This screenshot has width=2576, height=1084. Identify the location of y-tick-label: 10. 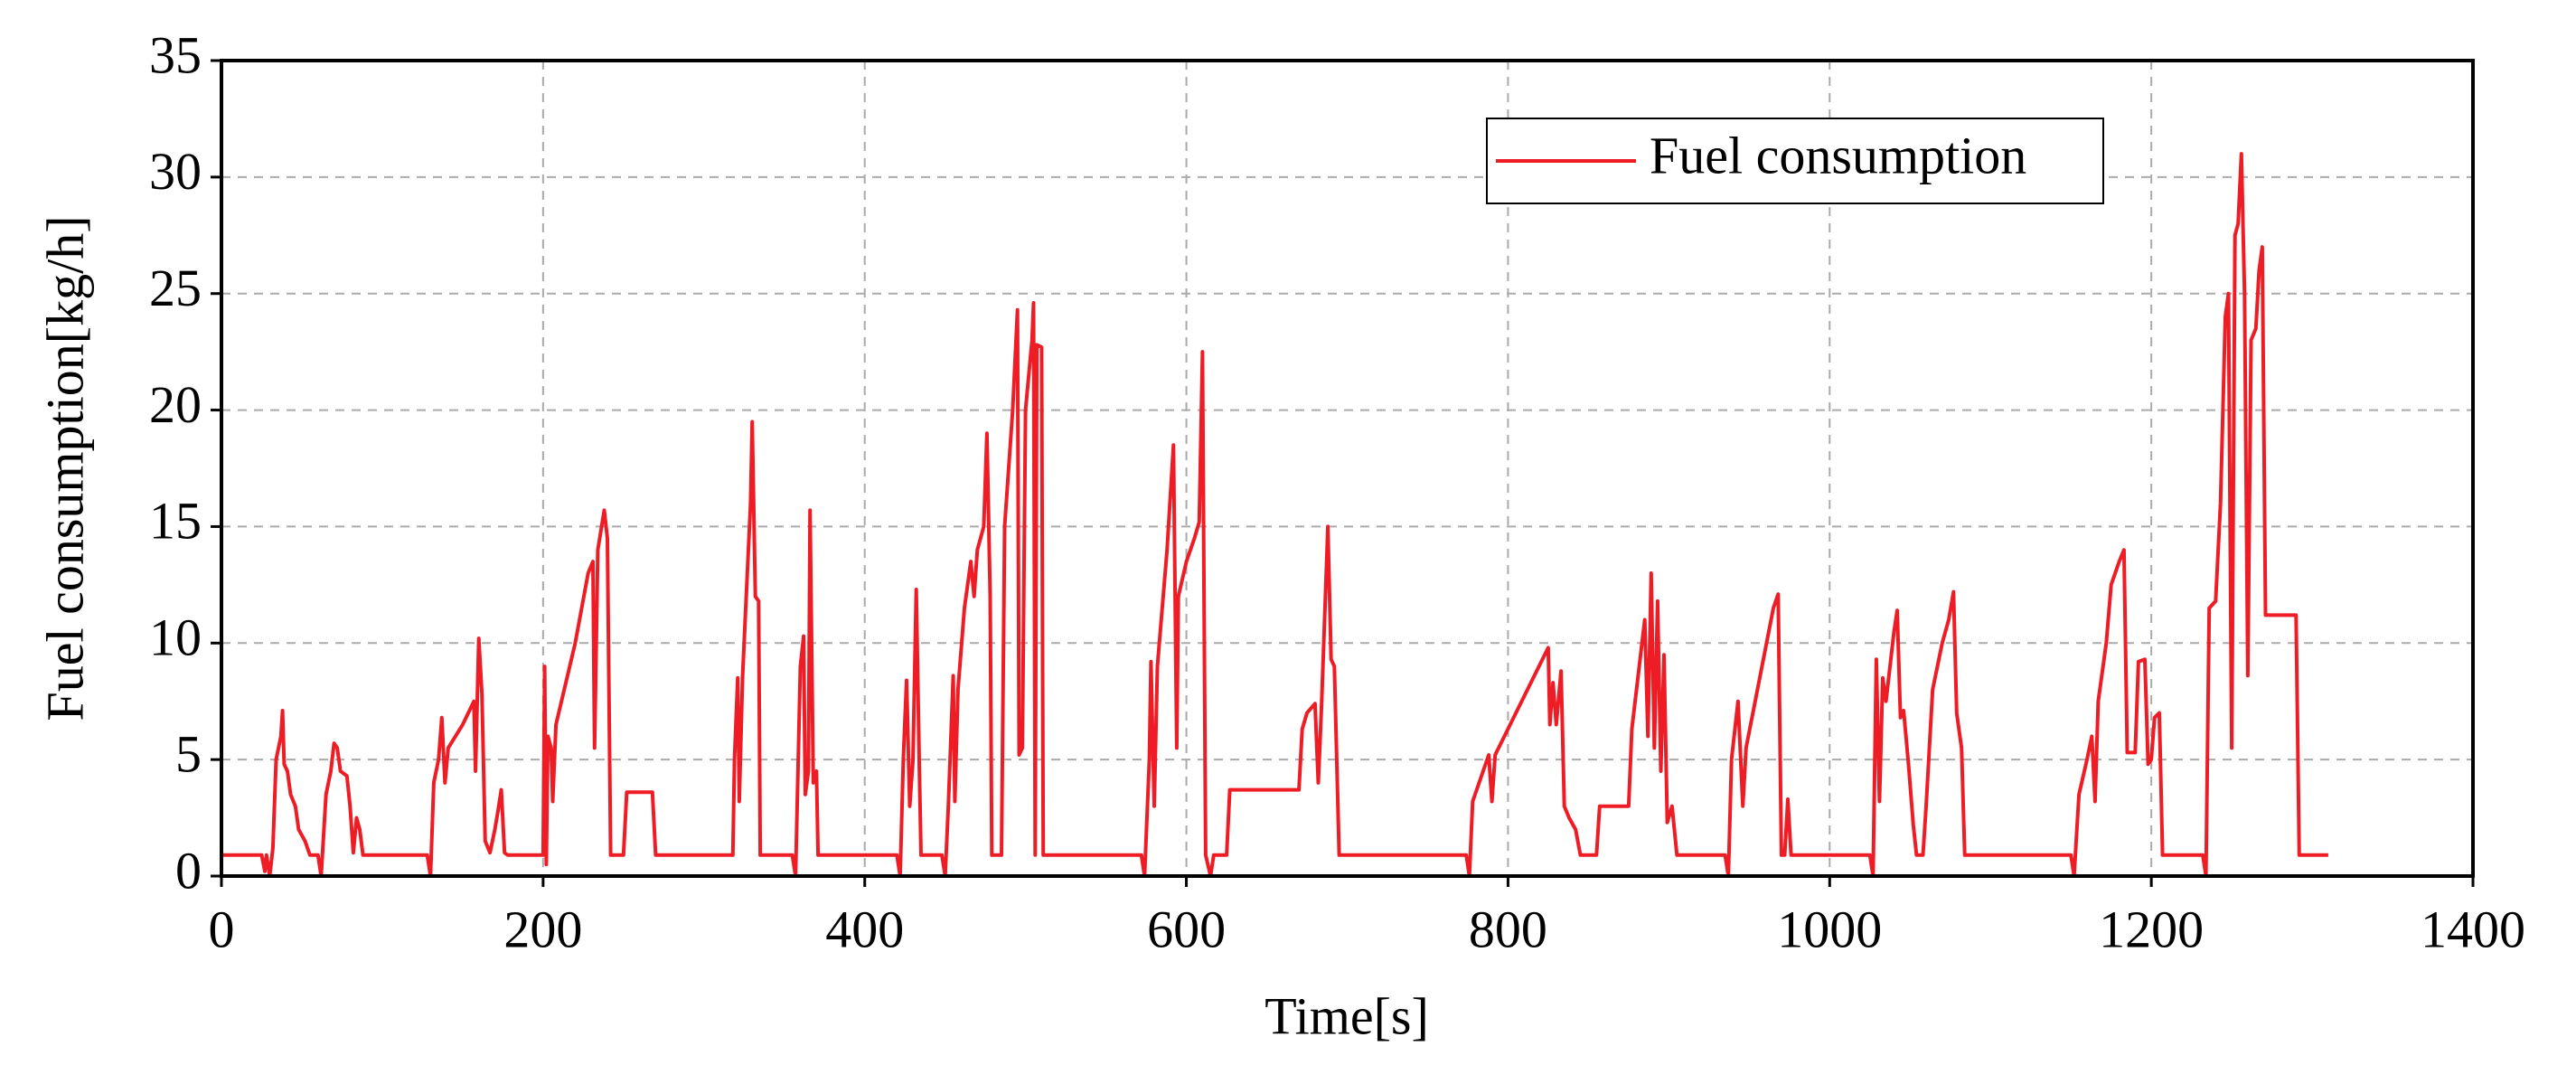
(176, 637).